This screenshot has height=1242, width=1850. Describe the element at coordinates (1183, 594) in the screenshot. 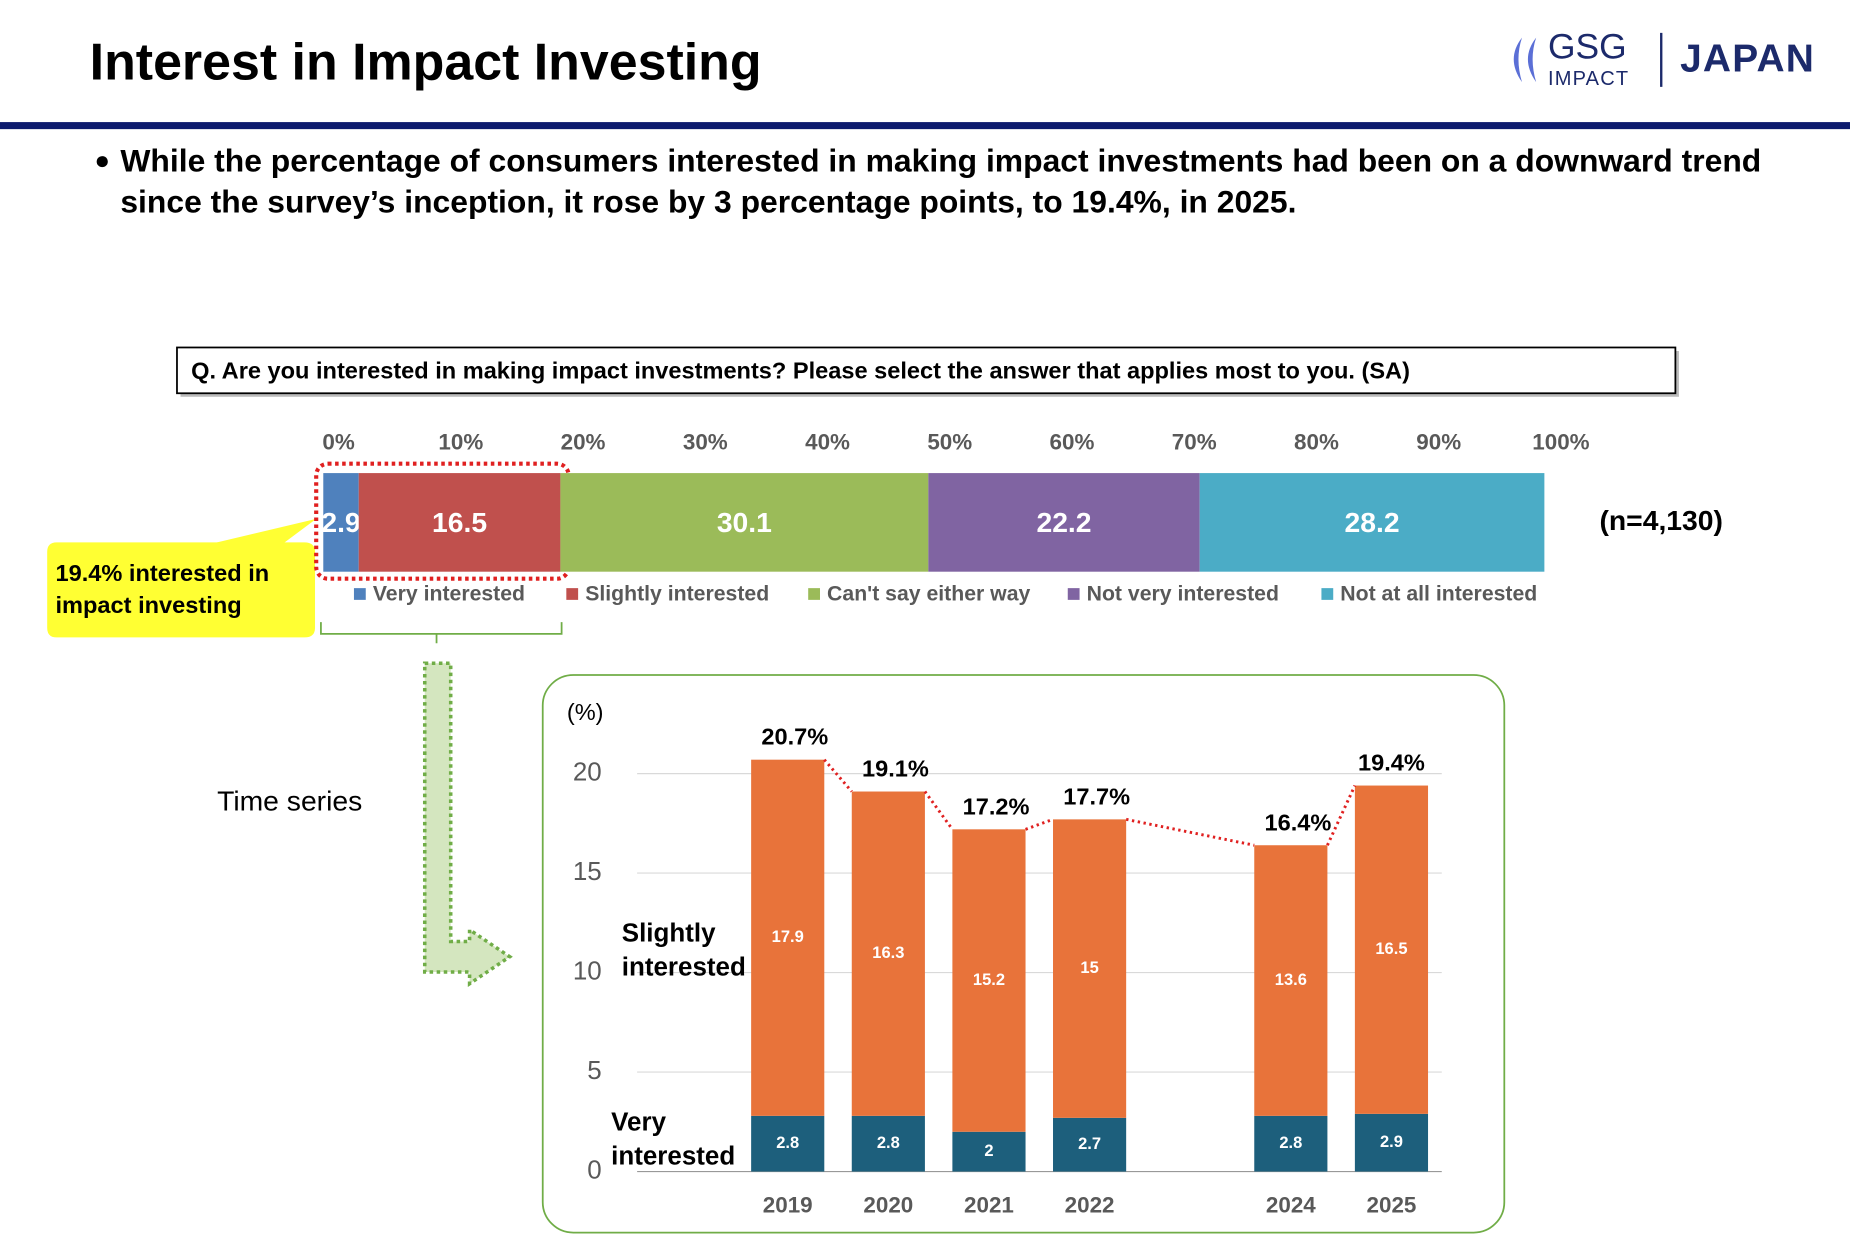

I see `legend-label: Not very interested` at that location.